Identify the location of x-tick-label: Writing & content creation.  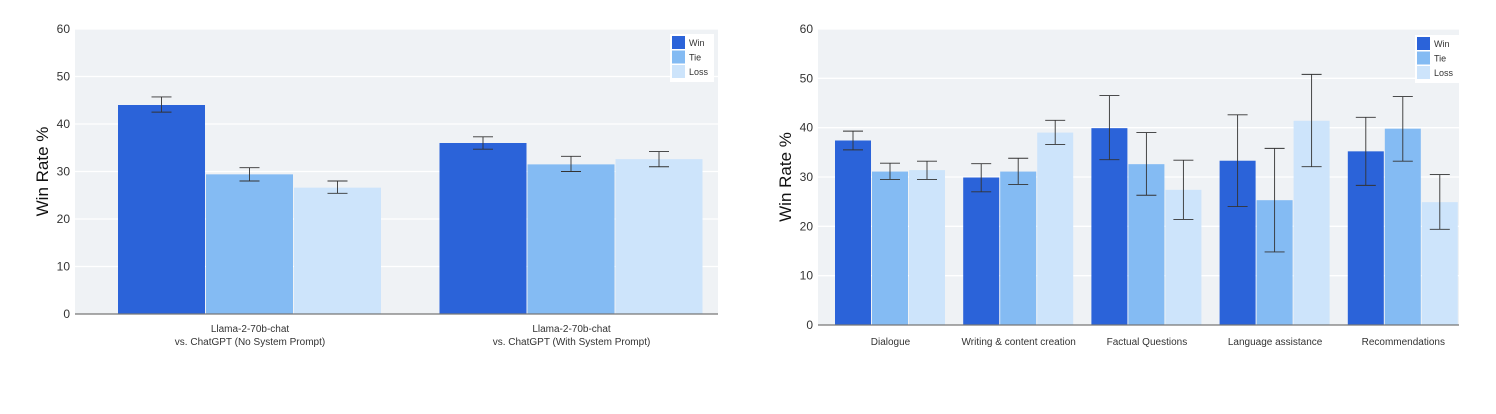
(1019, 342).